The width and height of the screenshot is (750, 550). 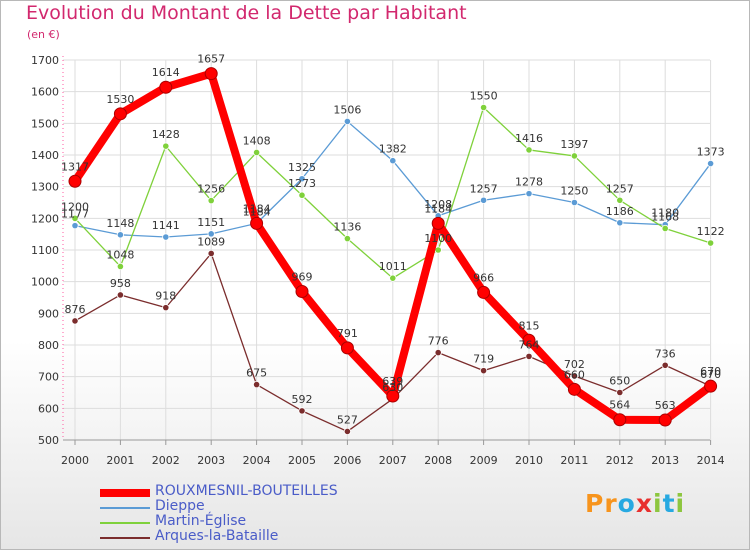 What do you see at coordinates (45, 60) in the screenshot?
I see `y-tick-label: 1700` at bounding box center [45, 60].